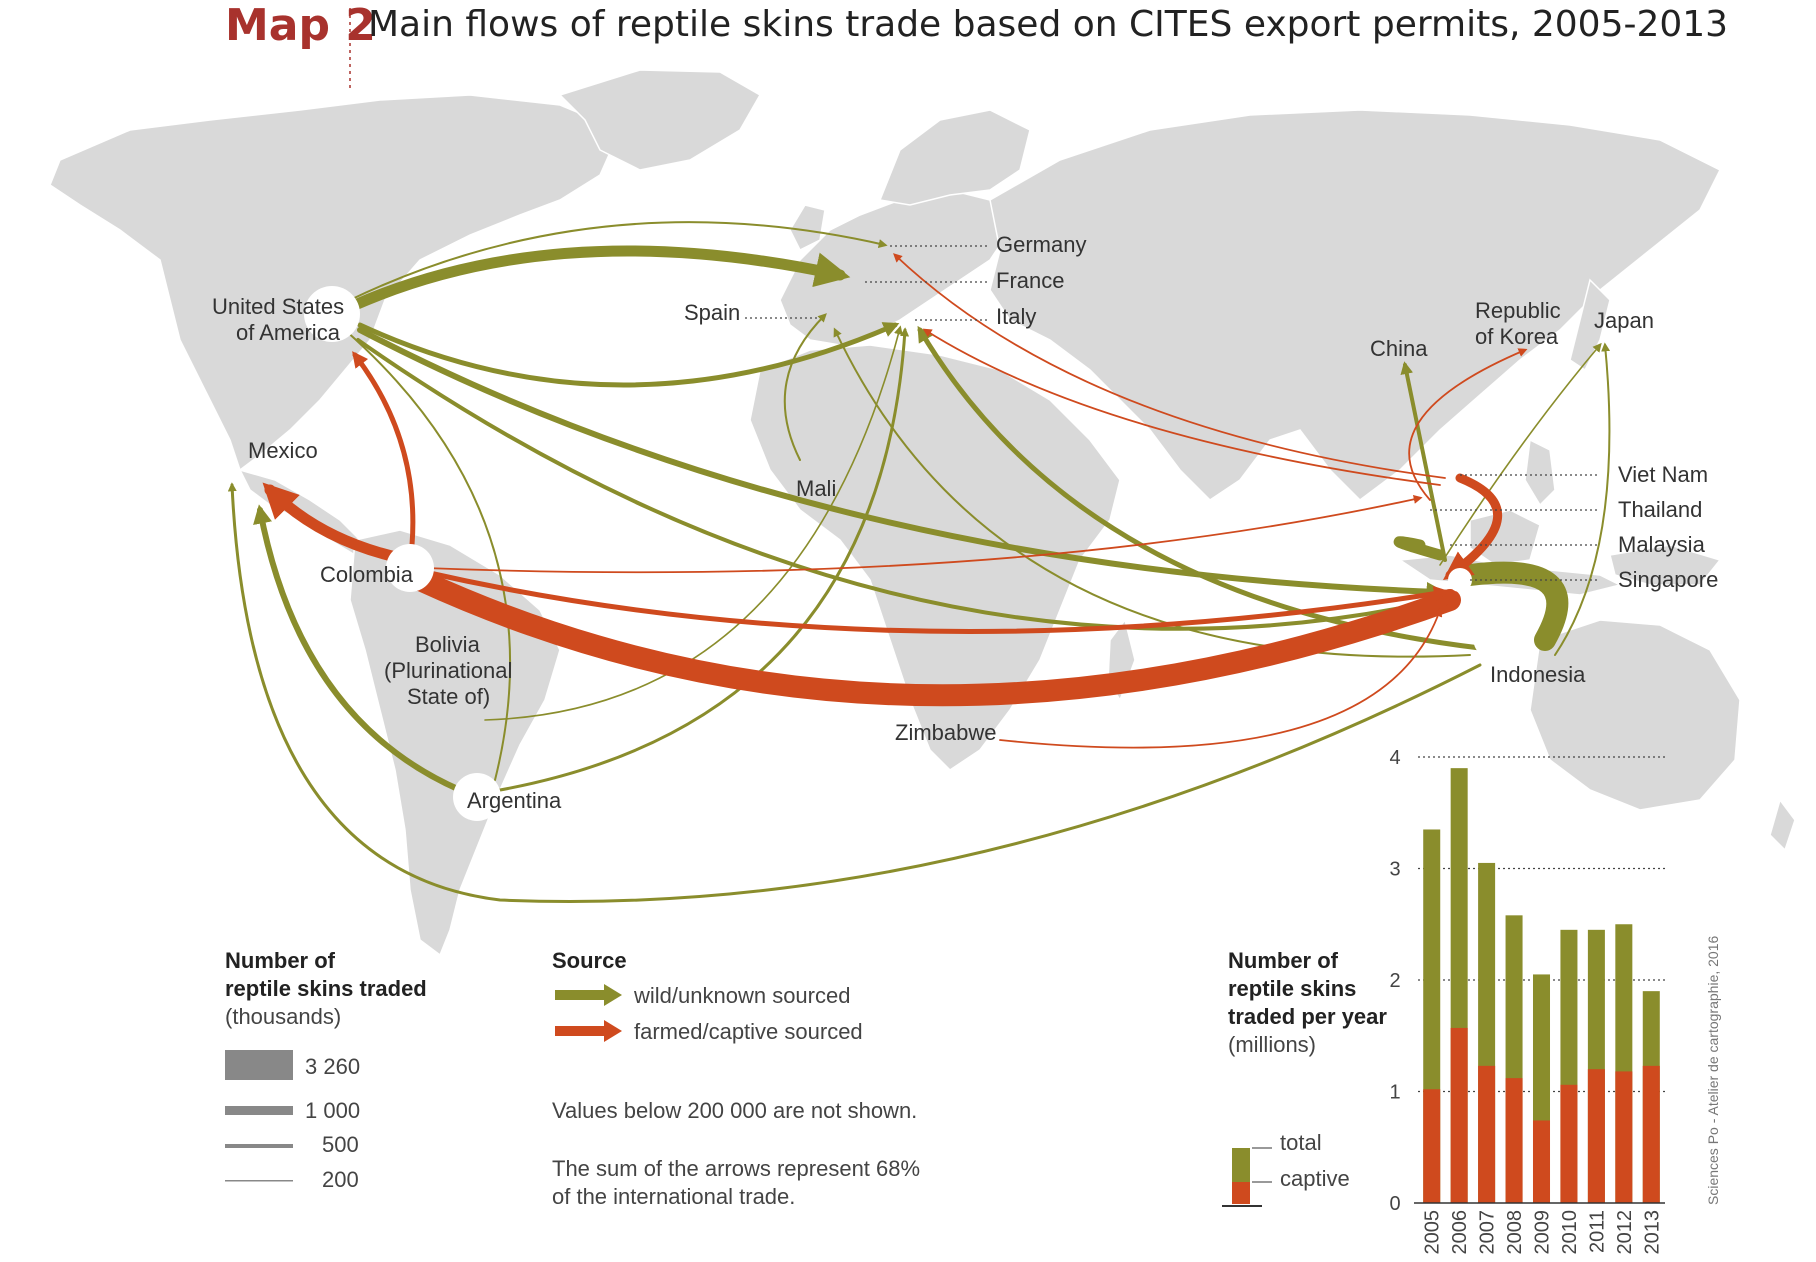  I want to click on label-france: France, so click(1030, 280).